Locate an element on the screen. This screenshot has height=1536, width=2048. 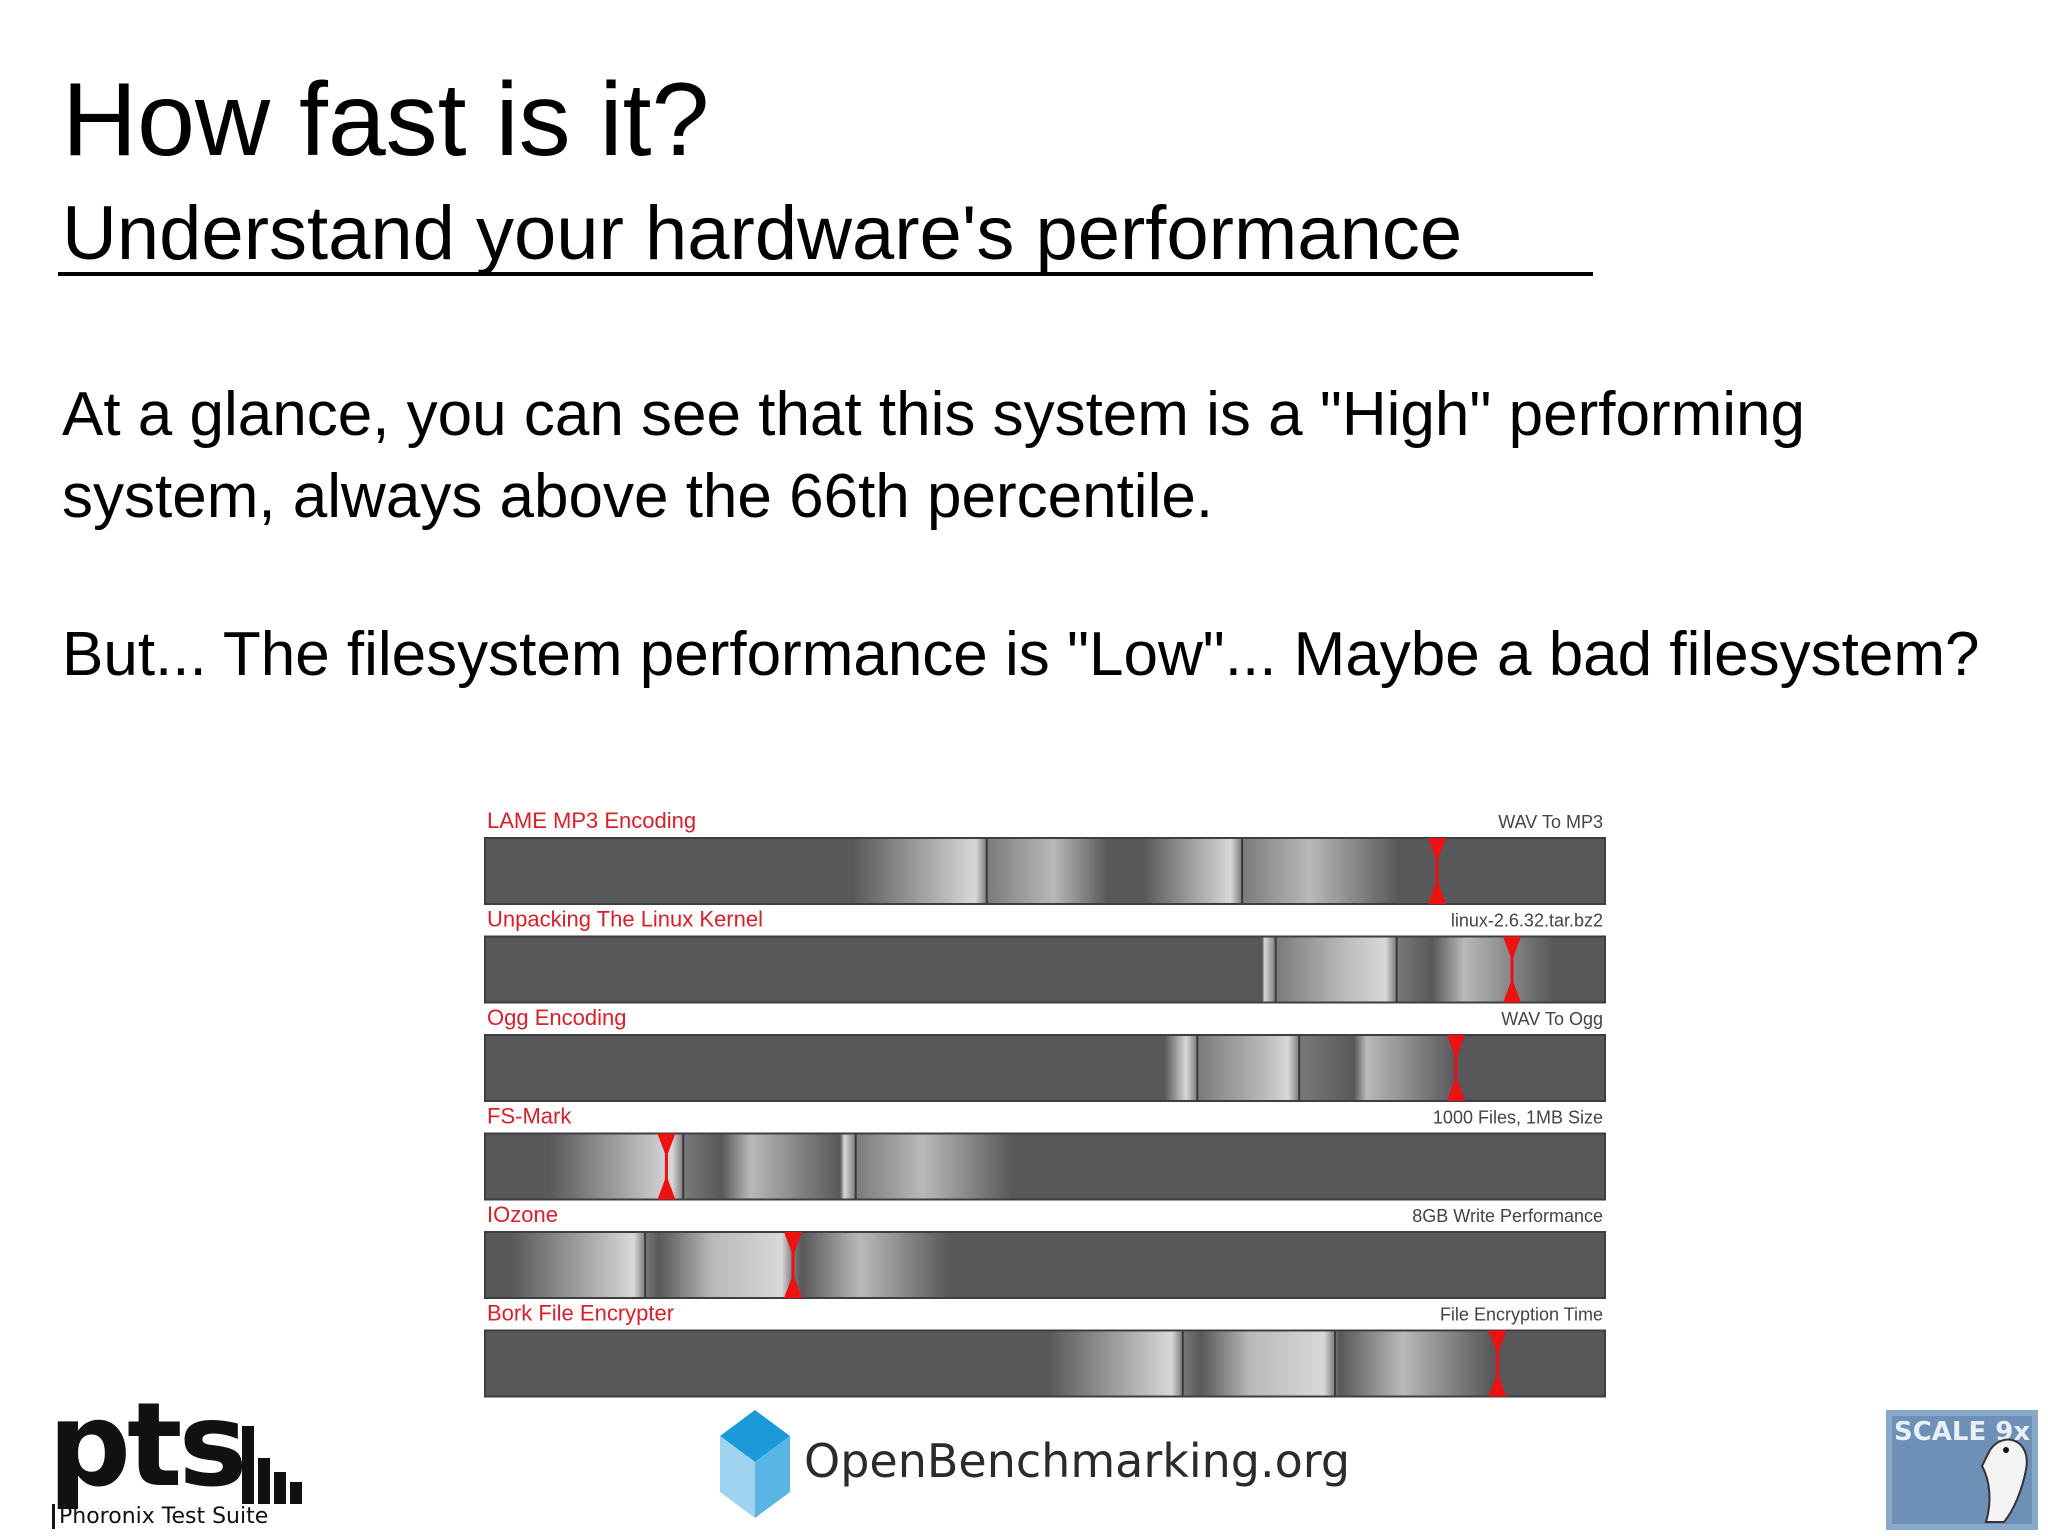
scale-9x-logo: SCALE 9x is located at coordinates (1962, 1470).